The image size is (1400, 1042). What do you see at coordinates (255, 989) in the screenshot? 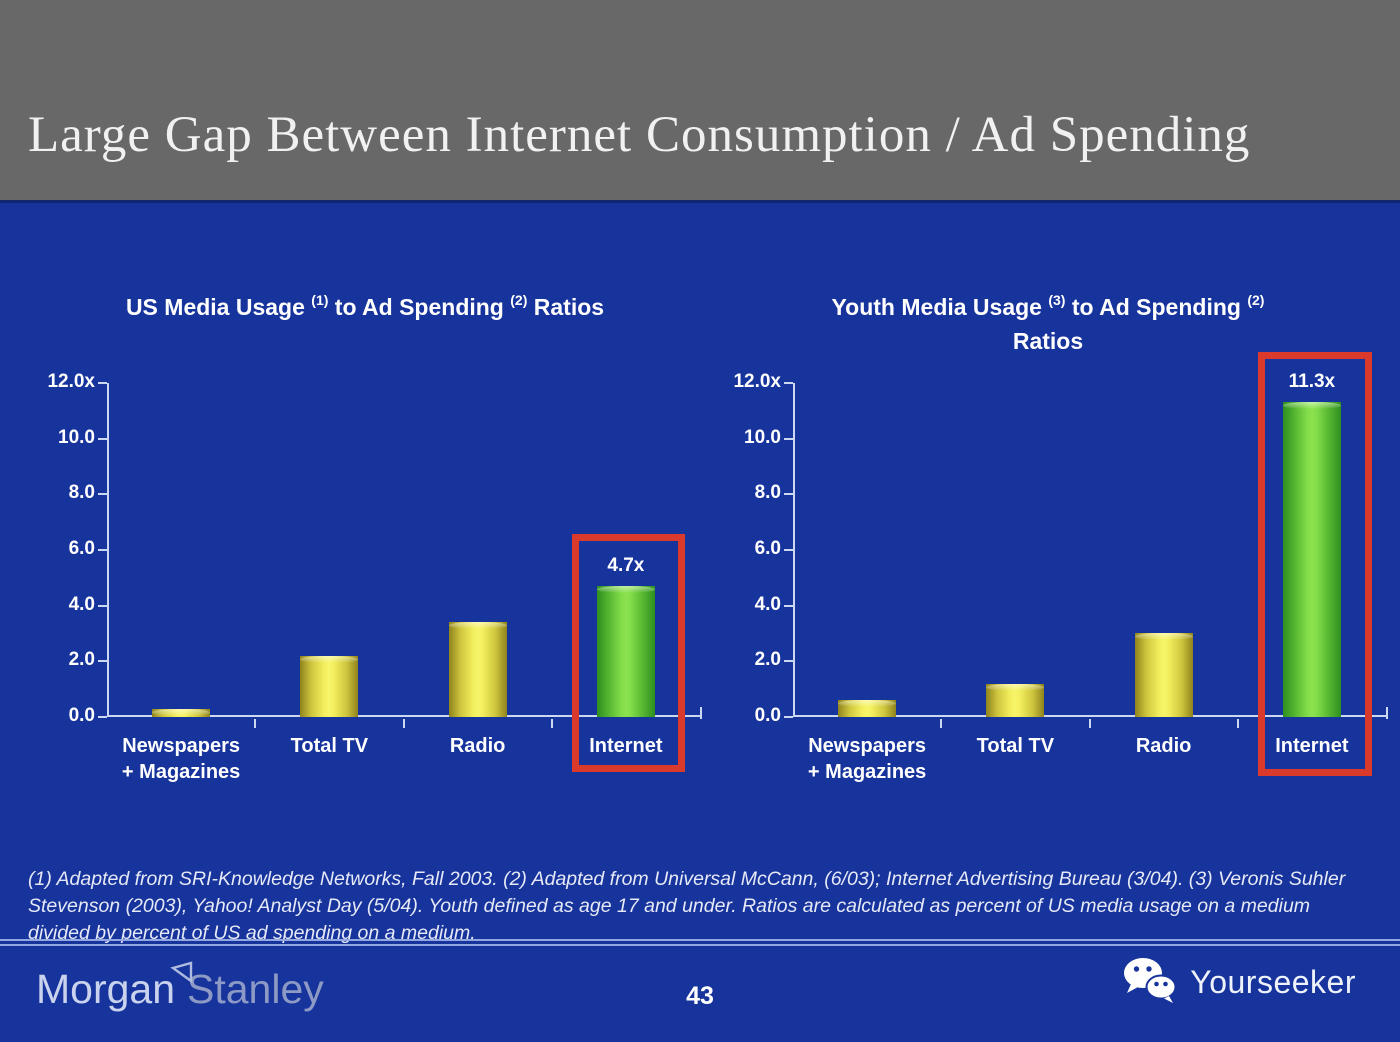
I see `stanley-wordmark: Stanley` at bounding box center [255, 989].